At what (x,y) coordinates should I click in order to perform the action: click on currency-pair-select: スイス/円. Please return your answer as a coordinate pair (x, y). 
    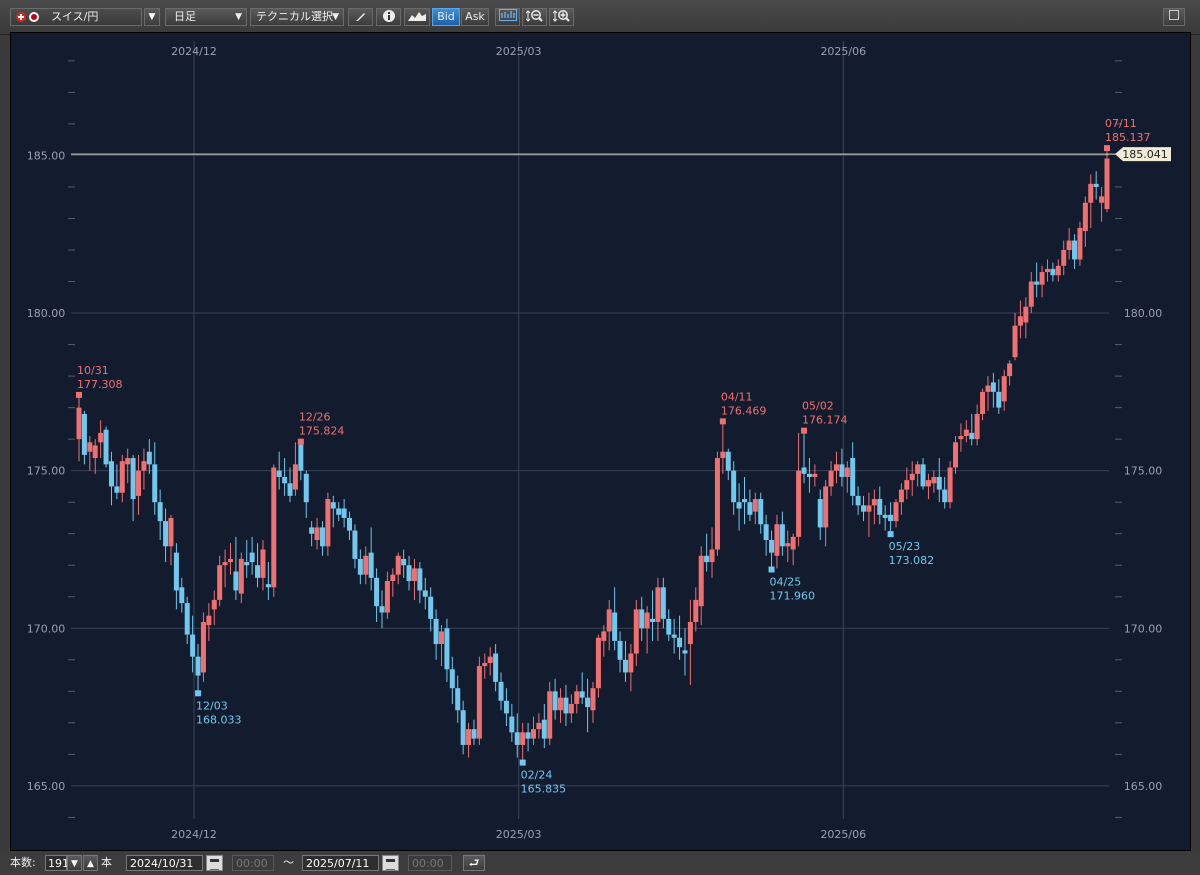
    Looking at the image, I should click on (76, 17).